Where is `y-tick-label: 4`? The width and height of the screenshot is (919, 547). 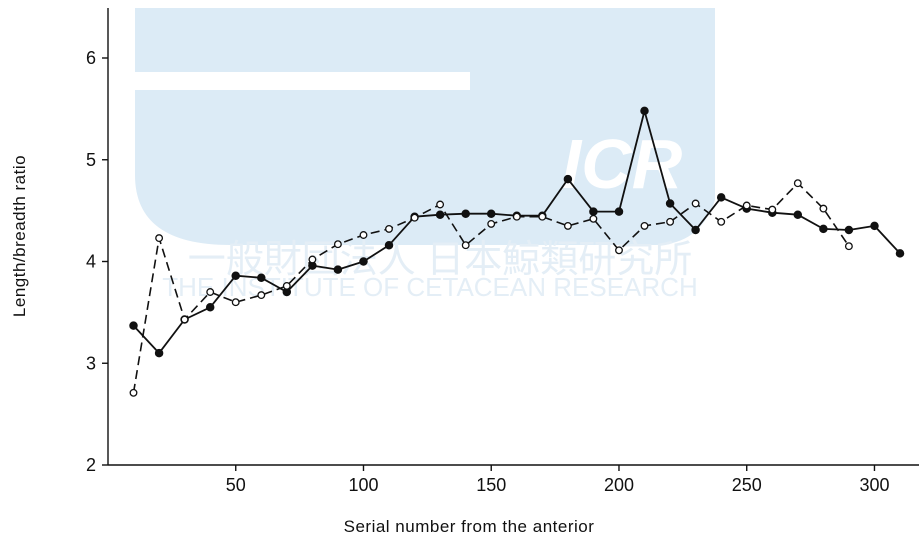
y-tick-label: 4 is located at coordinates (91, 262).